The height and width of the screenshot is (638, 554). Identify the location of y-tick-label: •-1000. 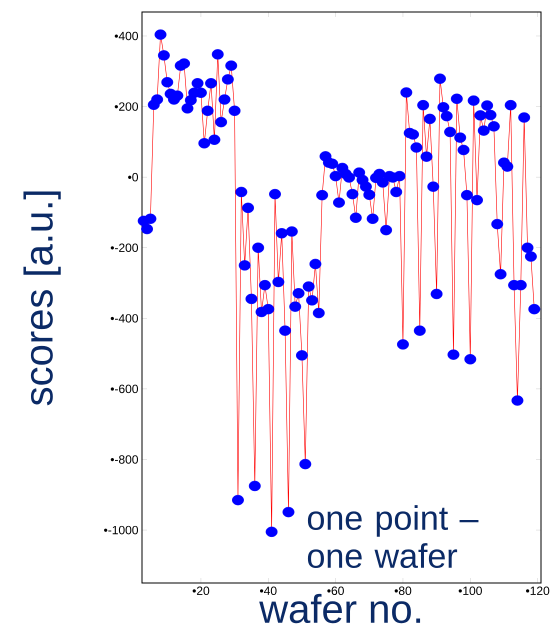
(121, 530).